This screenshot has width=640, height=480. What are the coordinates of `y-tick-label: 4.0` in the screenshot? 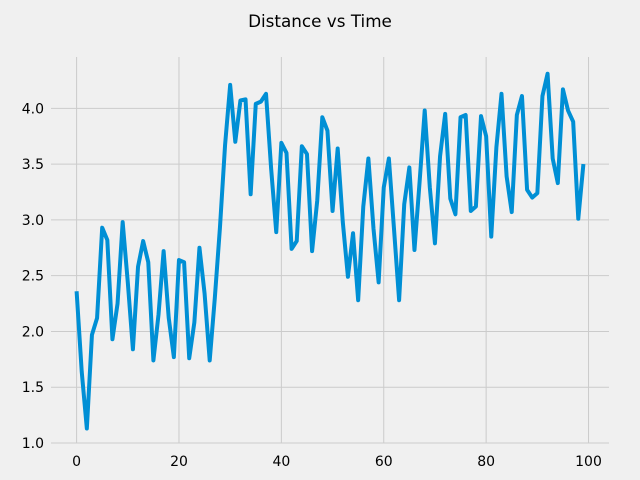 It's located at (33, 109).